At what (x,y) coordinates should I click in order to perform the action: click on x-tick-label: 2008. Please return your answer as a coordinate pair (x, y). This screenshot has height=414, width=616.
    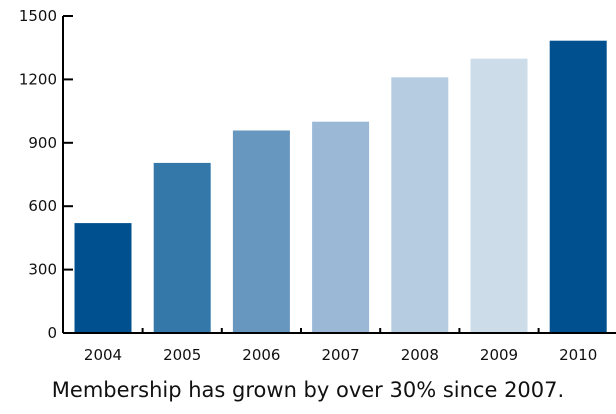
    Looking at the image, I should click on (420, 355).